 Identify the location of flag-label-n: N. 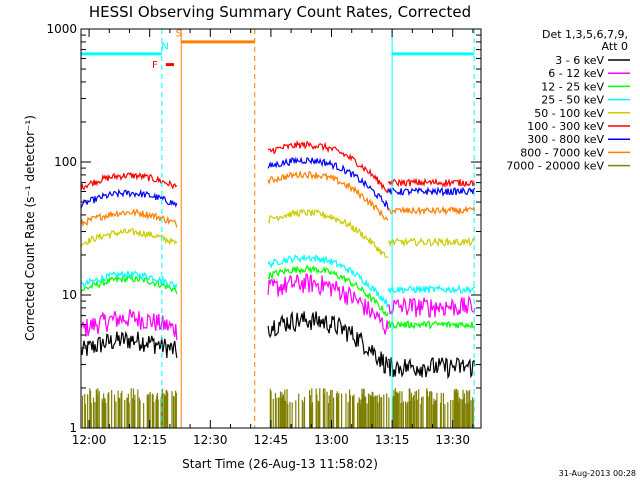
(164, 47).